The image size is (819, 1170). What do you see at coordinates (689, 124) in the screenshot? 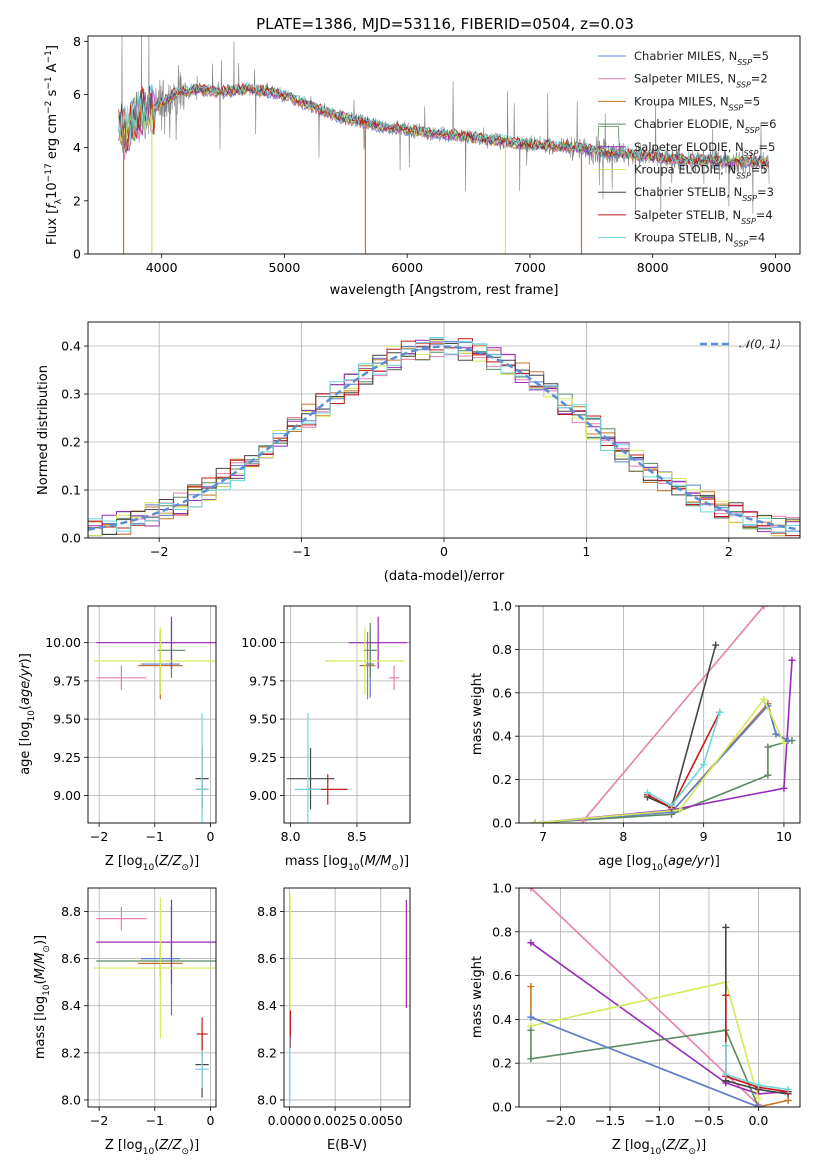
I see `legend-text: Chabrier ELODIE, N` at bounding box center [689, 124].